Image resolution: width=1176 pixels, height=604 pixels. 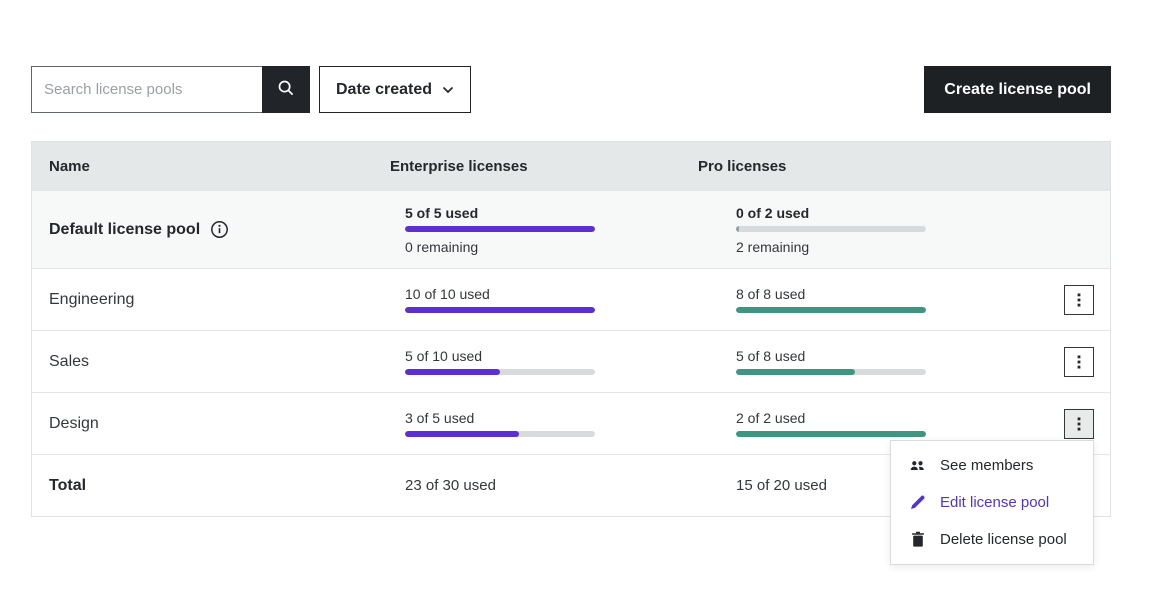 I want to click on pool-name-label: Total, so click(x=68, y=485).